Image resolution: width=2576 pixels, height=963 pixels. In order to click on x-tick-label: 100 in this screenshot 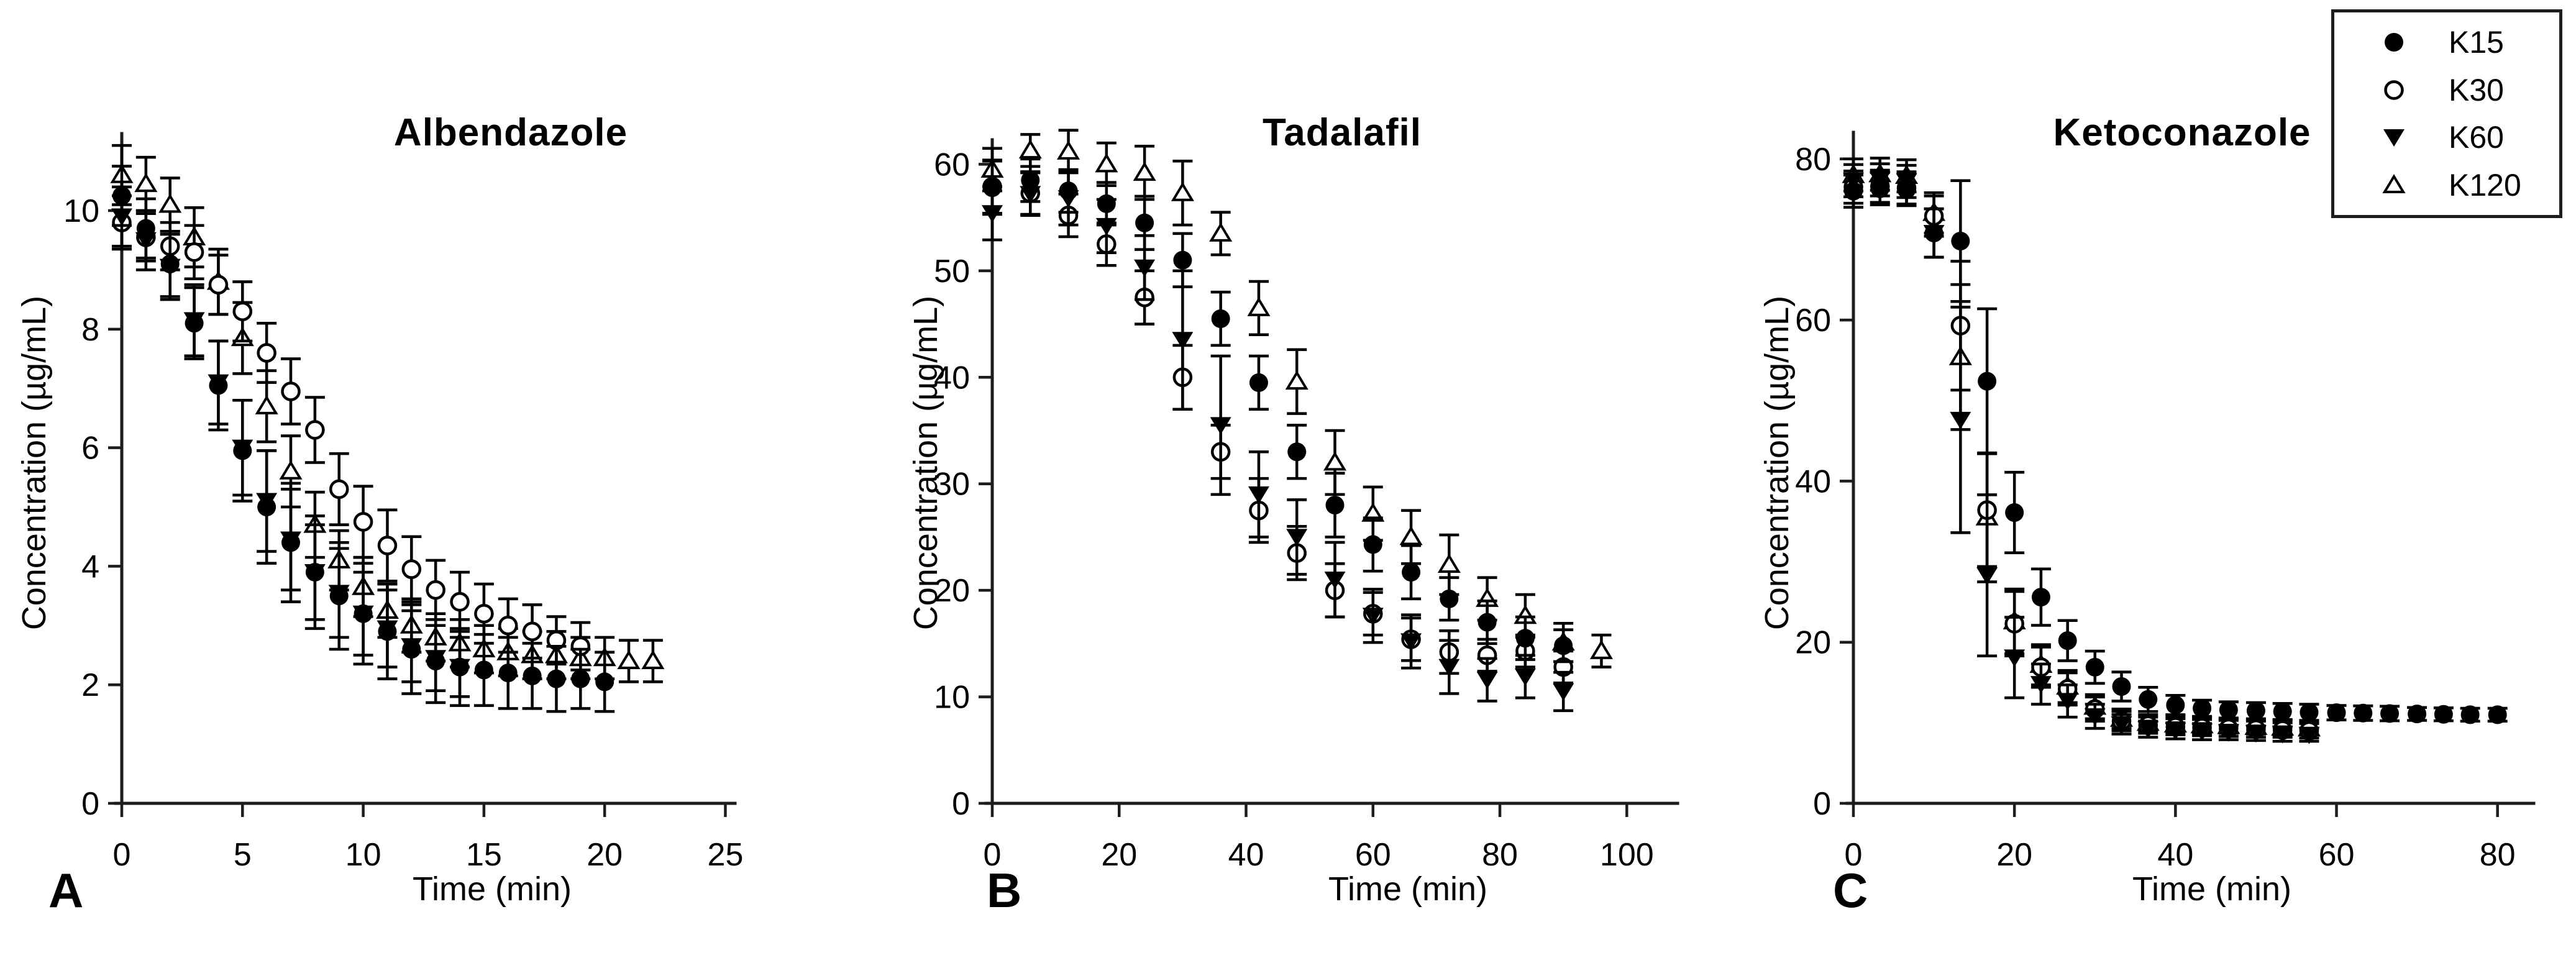, I will do `click(1627, 855)`.